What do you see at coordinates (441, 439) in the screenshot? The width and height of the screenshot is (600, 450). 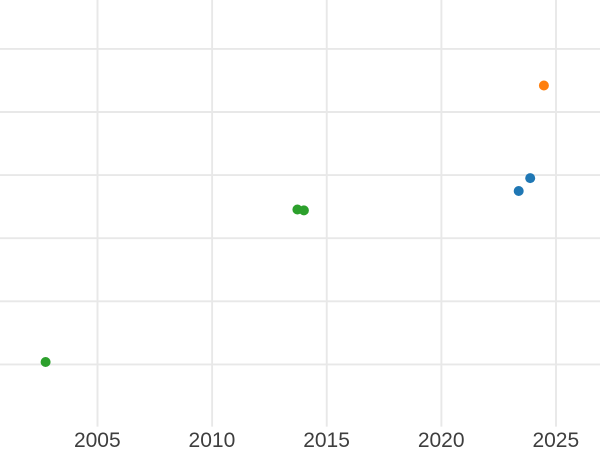 I see `svg-text: 2020` at bounding box center [441, 439].